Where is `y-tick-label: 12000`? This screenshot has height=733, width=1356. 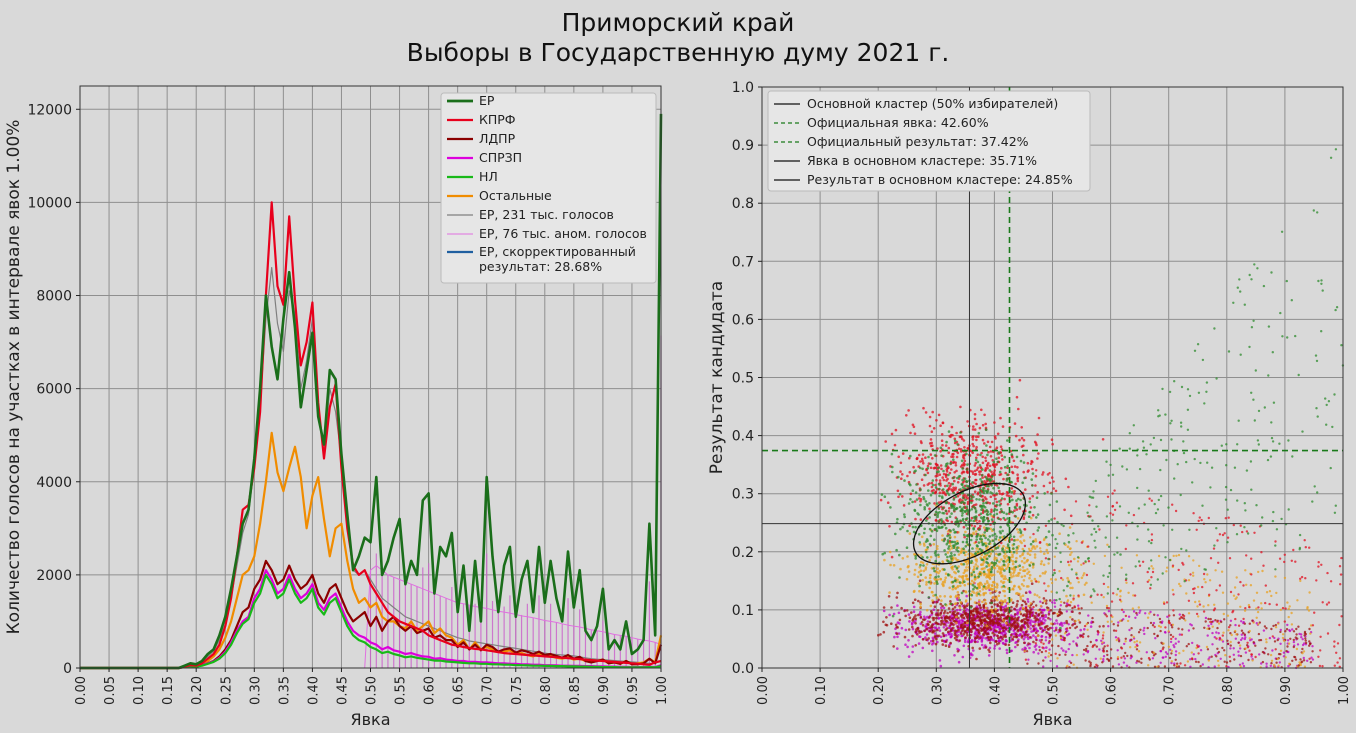 y-tick-label: 12000 is located at coordinates (49, 110).